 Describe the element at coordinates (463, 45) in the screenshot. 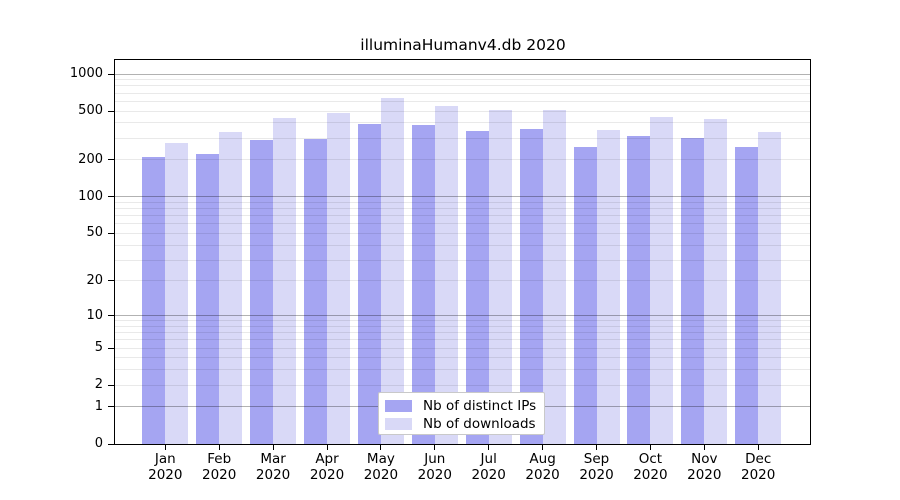

I see `chart-title: illuminaHumanv4.db 2020` at that location.